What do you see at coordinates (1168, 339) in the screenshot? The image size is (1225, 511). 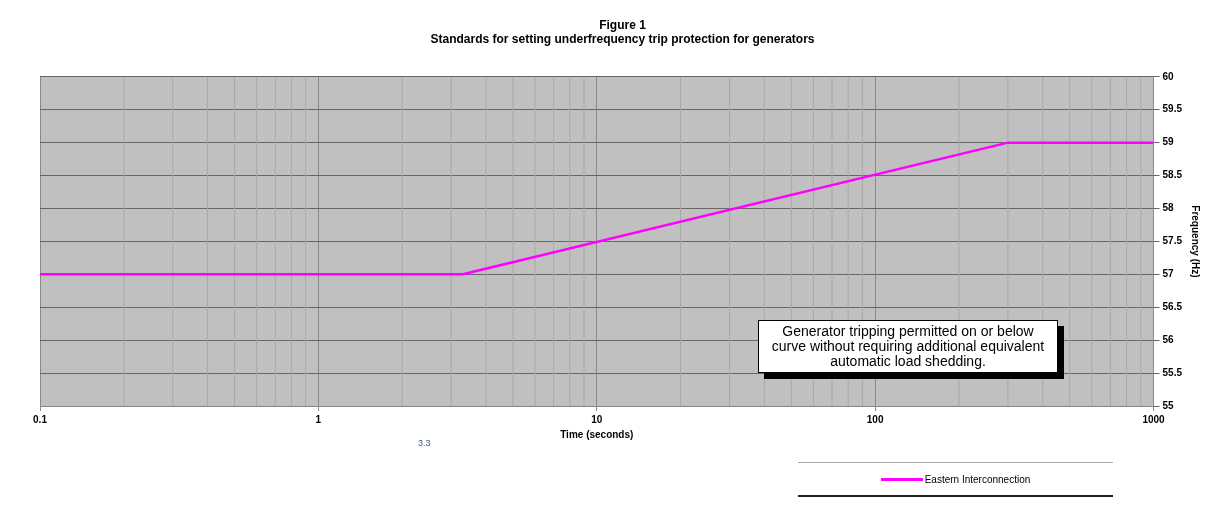 I see `y-tick-label: 56` at bounding box center [1168, 339].